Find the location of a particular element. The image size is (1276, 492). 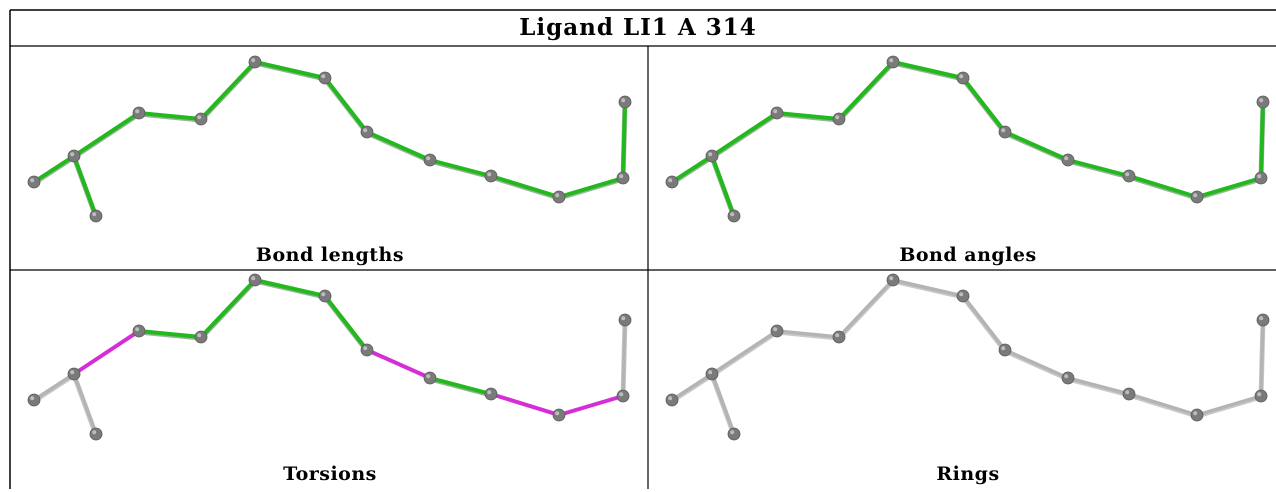

figure-title: Ligand LI1 A 314 is located at coordinates (638, 27).